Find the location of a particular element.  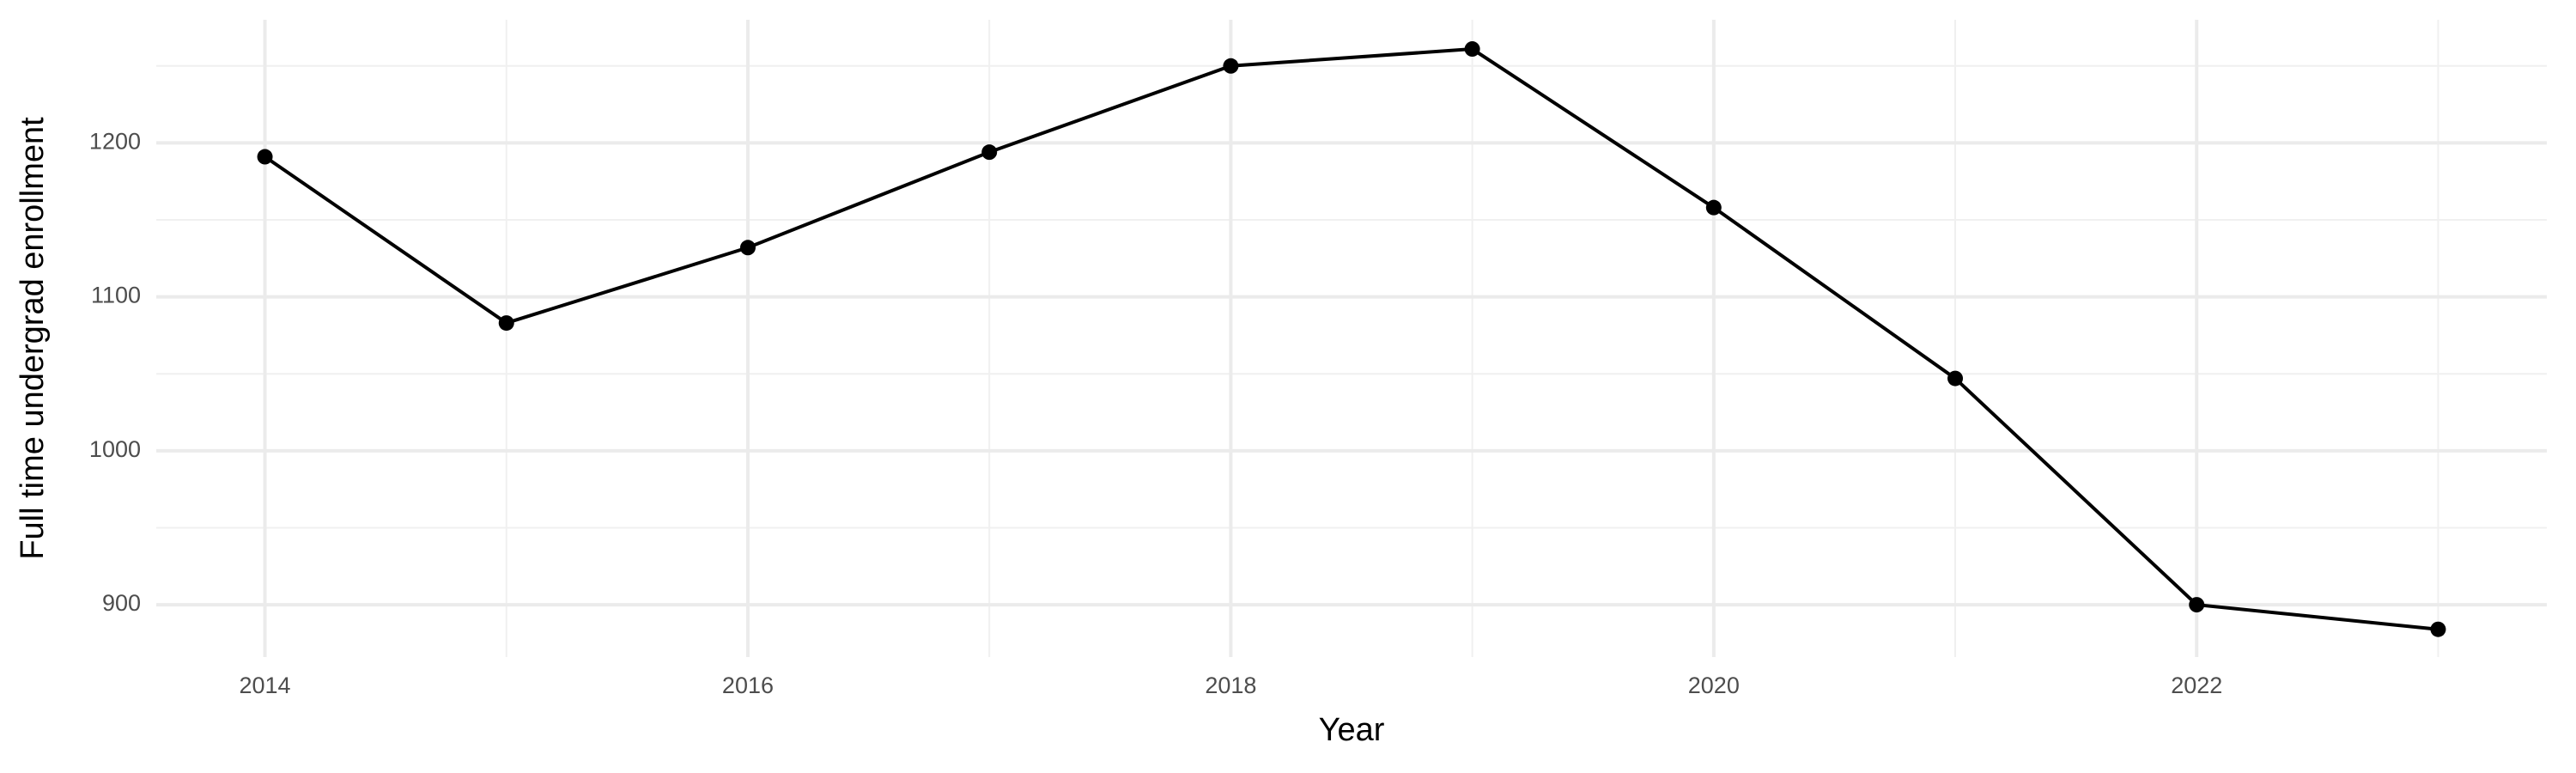

x-tick-label: 2016 is located at coordinates (748, 685).